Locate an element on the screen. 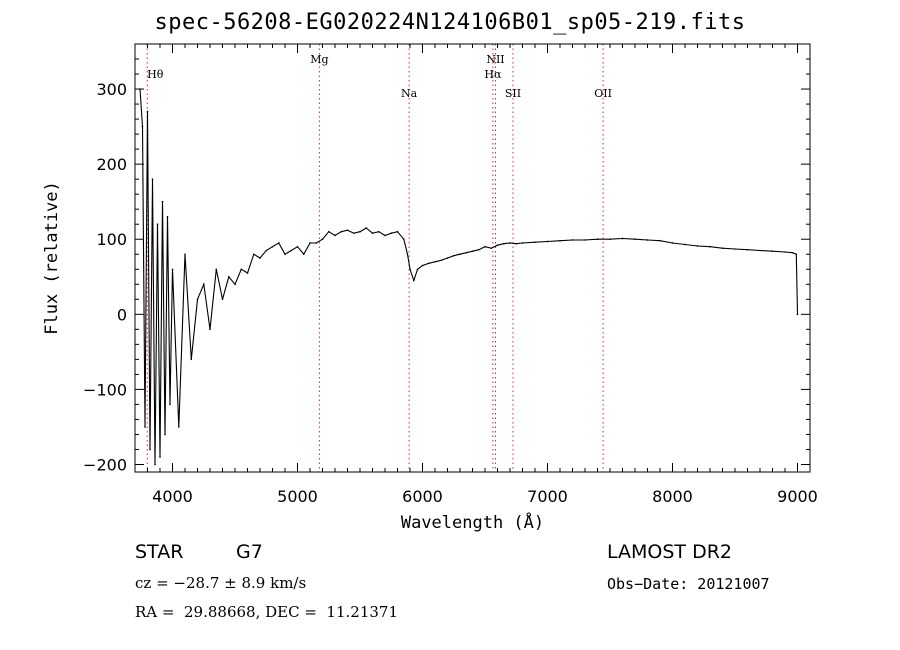 The image size is (900, 650). y-tick-label: 300 is located at coordinates (111, 89).